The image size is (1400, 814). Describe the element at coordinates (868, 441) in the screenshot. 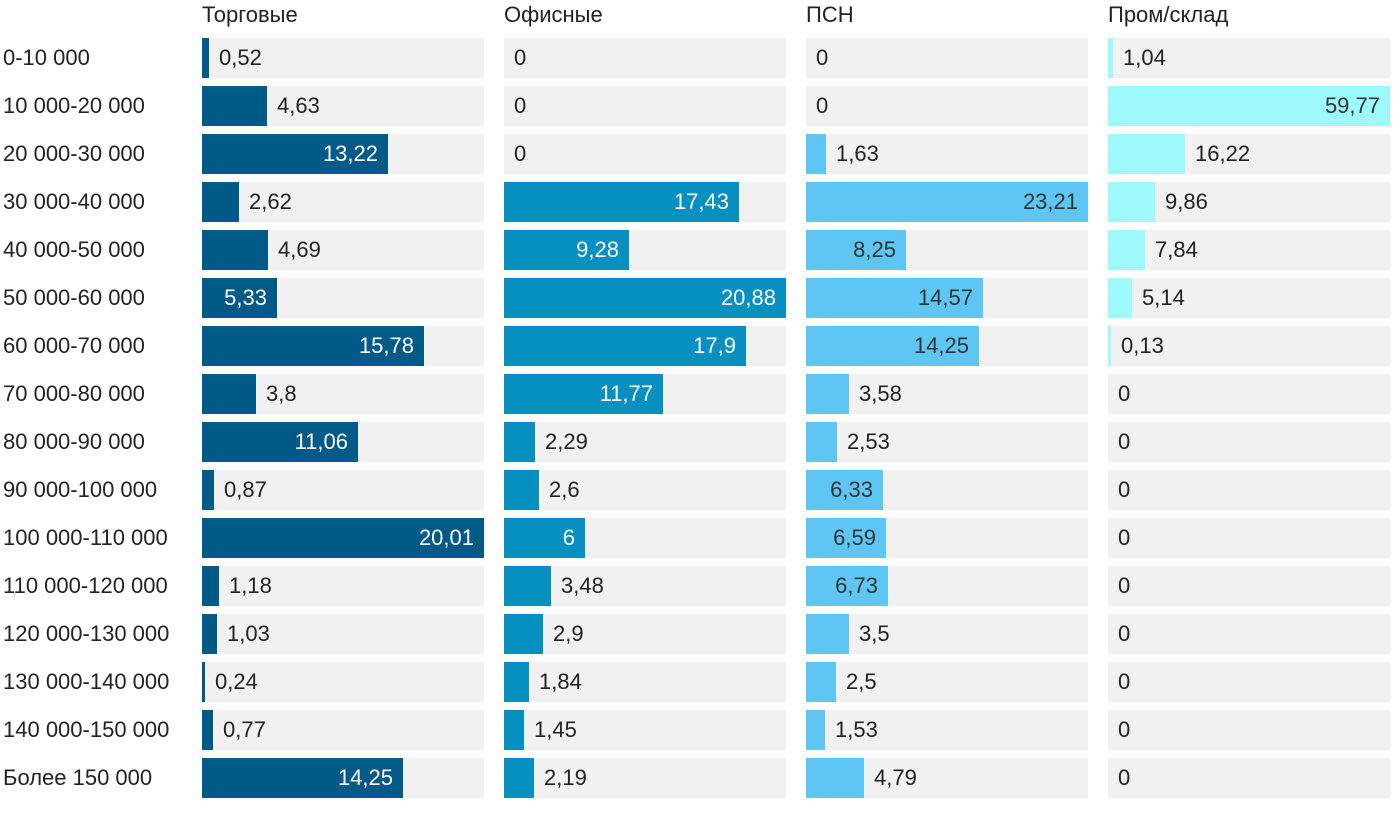

I see `data-label: 2,53` at that location.